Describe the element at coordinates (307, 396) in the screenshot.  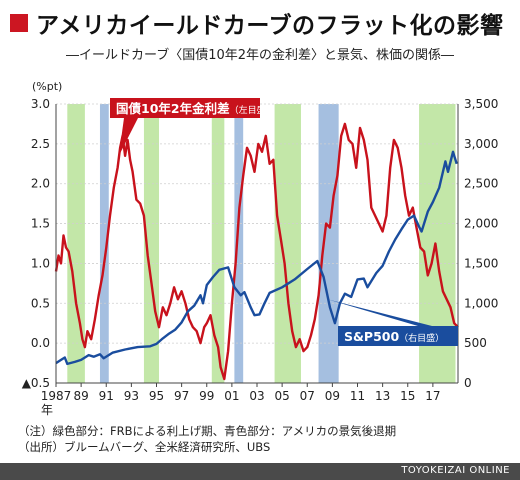
I see `x-tick-label: 07` at that location.